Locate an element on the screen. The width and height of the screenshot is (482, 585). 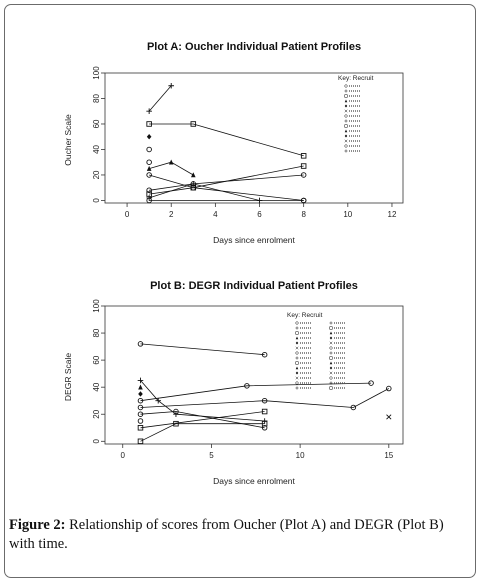
y-tick-label: 40 is located at coordinates (96, 386).